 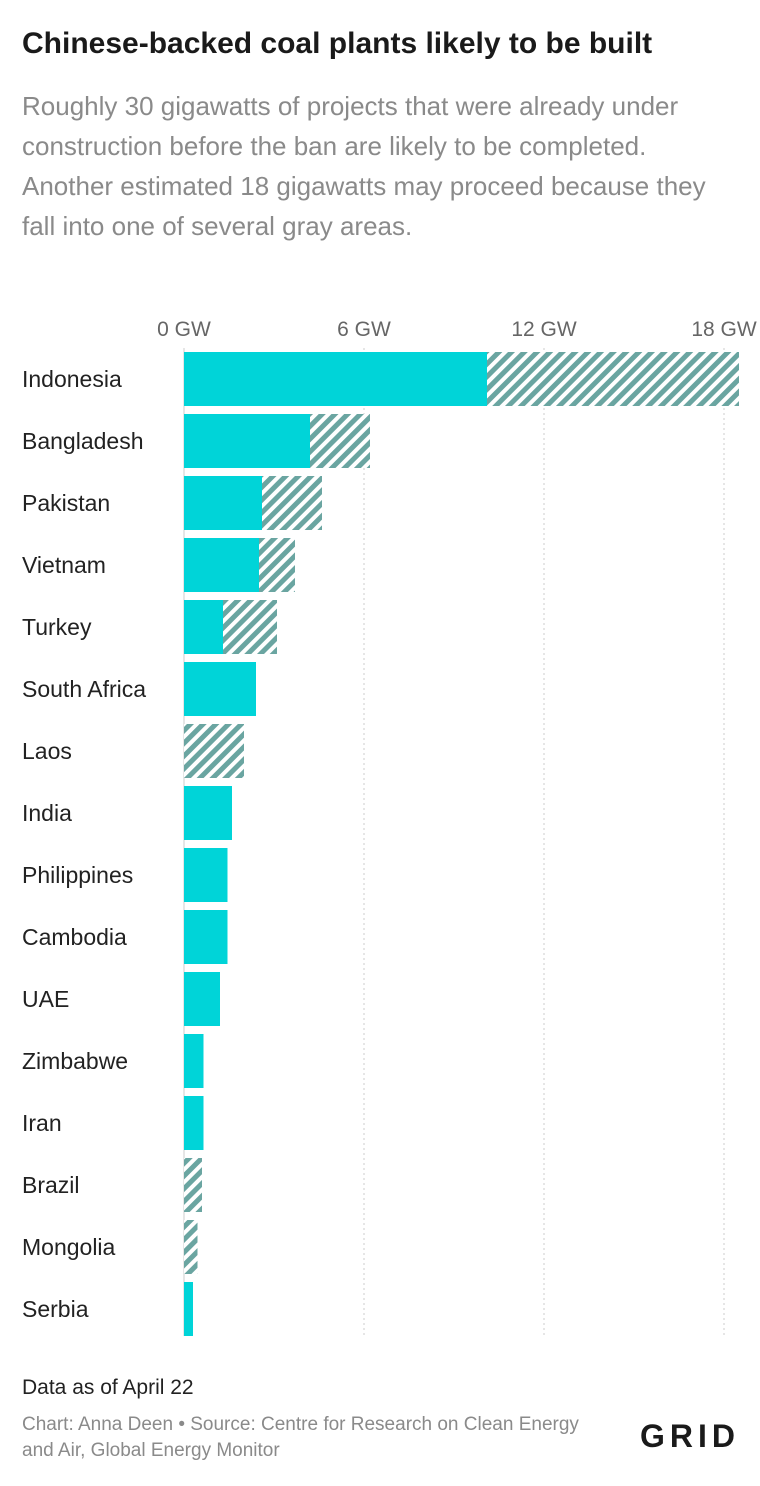 I want to click on category-label: India, so click(x=47, y=813).